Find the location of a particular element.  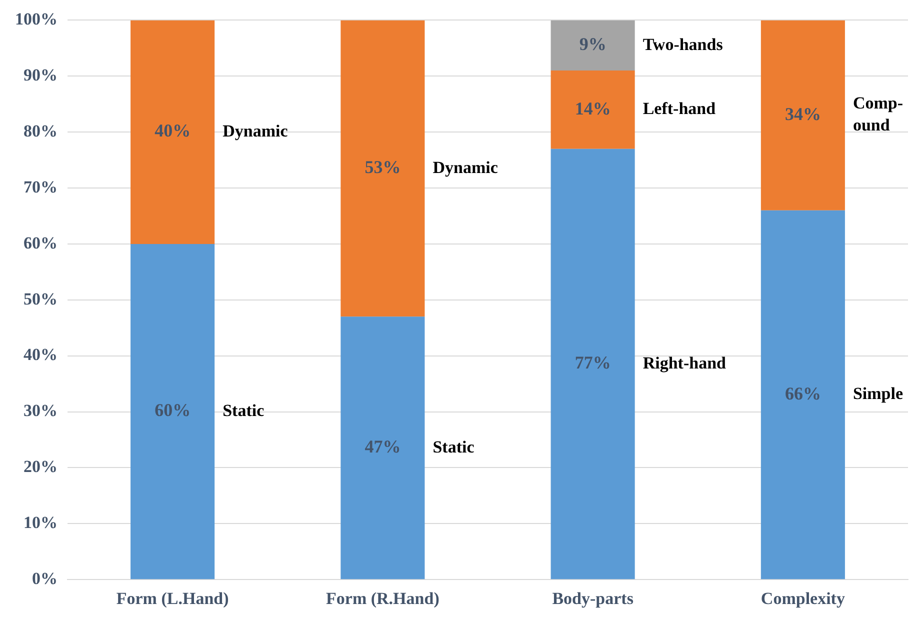

x-tick-label: Form (L.Hand) is located at coordinates (172, 598).